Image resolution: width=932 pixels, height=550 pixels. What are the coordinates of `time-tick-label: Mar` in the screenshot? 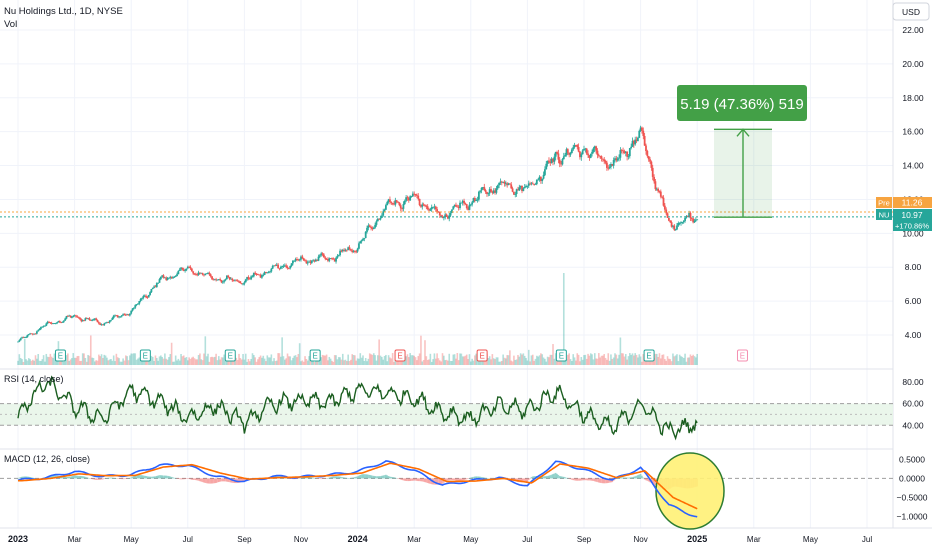 It's located at (75, 539).